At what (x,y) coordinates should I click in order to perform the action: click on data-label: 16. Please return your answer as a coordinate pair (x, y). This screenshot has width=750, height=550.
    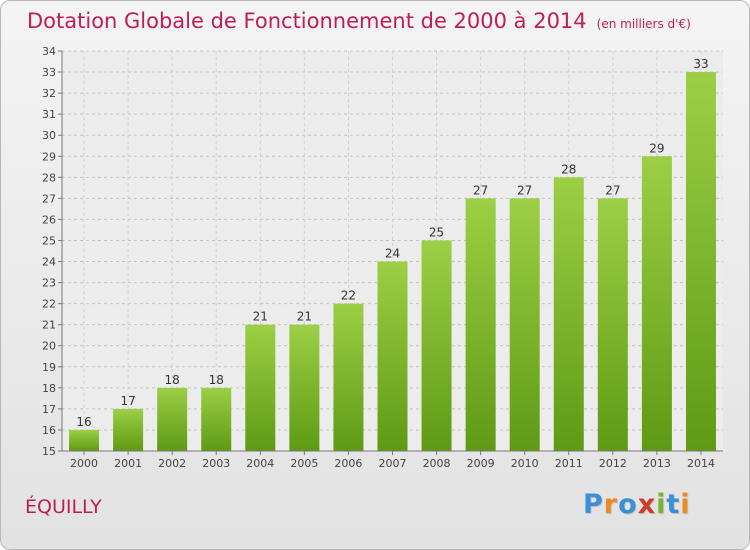
    Looking at the image, I should click on (83, 422).